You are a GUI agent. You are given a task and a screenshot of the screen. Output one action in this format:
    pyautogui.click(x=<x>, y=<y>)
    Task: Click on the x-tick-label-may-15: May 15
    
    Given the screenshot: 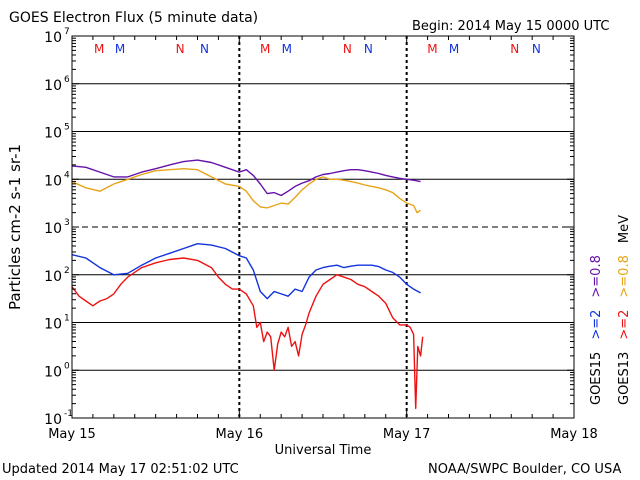 What is the action you would take?
    pyautogui.click(x=72, y=434)
    